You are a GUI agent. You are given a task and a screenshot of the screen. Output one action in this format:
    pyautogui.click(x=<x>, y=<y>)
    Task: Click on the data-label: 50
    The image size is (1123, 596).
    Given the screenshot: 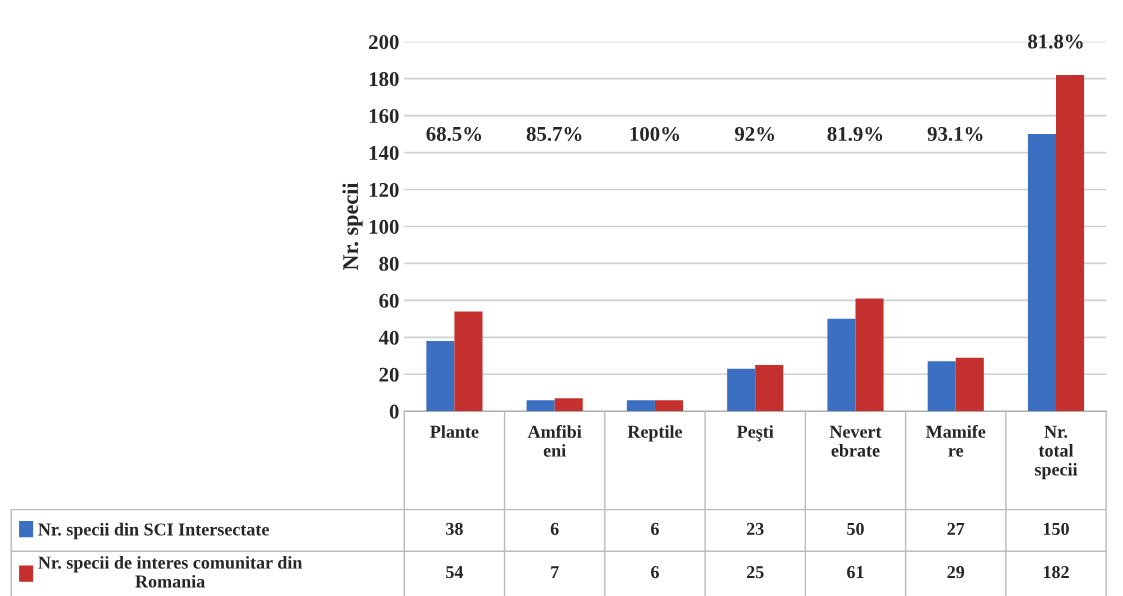 What is the action you would take?
    pyautogui.click(x=855, y=528)
    